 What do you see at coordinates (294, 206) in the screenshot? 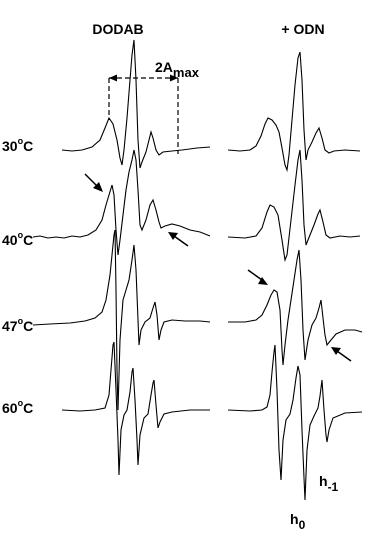
I see `spectrum-odn-40C` at bounding box center [294, 206].